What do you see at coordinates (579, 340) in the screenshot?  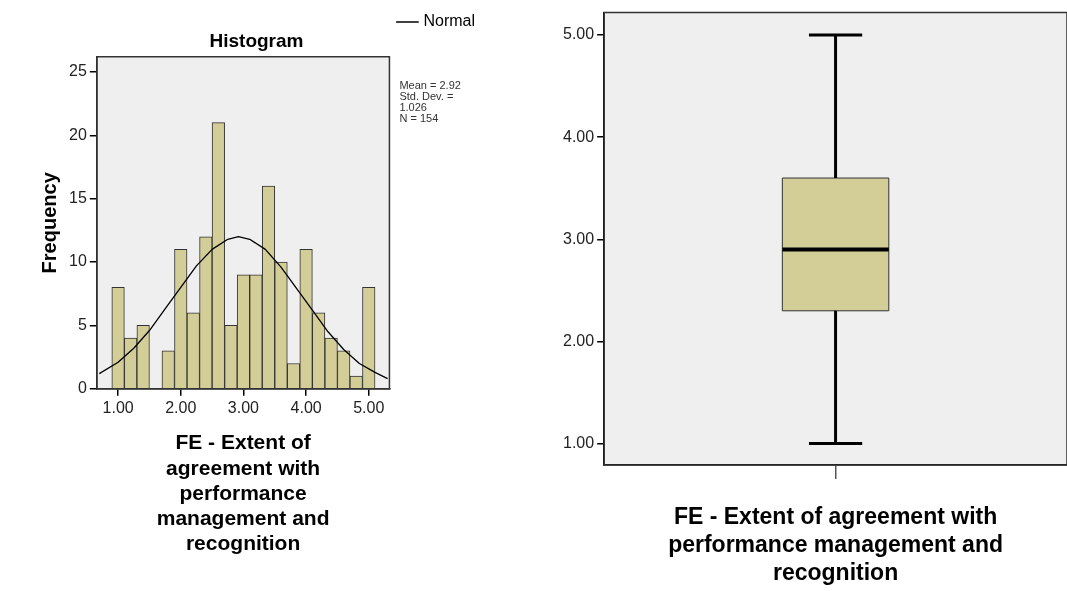 I see `y-tick-label: 2.00` at bounding box center [579, 340].